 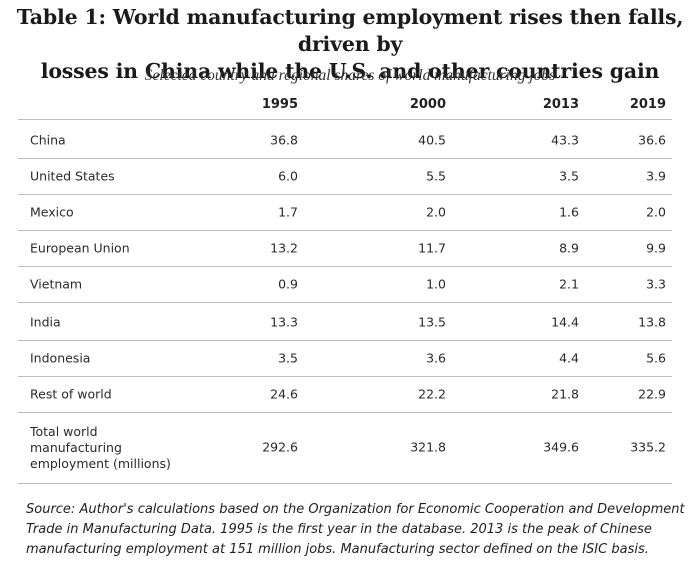 What do you see at coordinates (652, 322) in the screenshot?
I see `cell-india-2019: 13.8` at bounding box center [652, 322].